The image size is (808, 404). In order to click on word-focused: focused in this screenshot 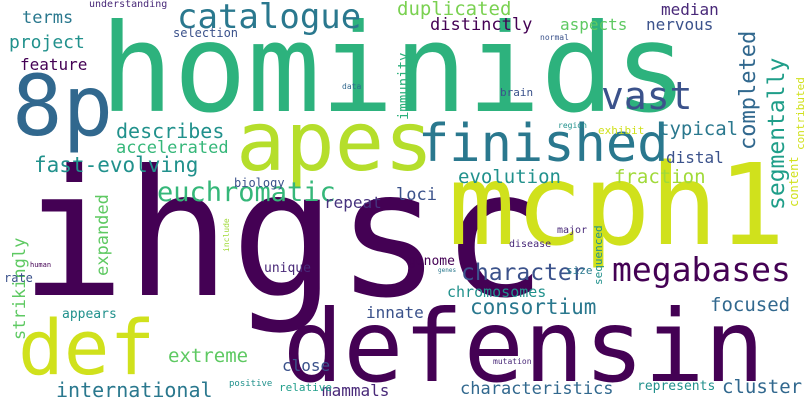, I will do `click(750, 305)`.